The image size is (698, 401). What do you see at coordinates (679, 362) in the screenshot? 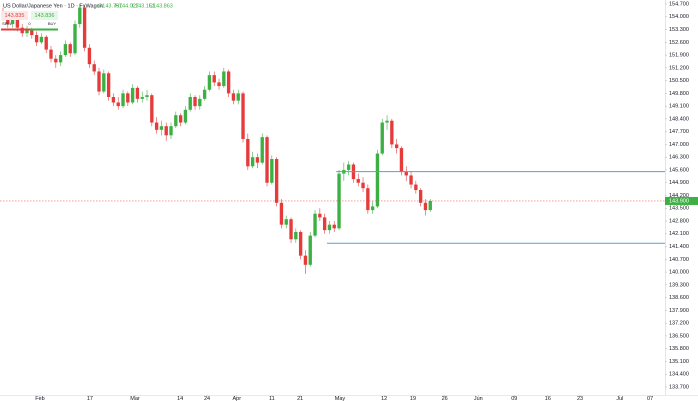
I see `y-tick-label: 135.100` at bounding box center [679, 362].